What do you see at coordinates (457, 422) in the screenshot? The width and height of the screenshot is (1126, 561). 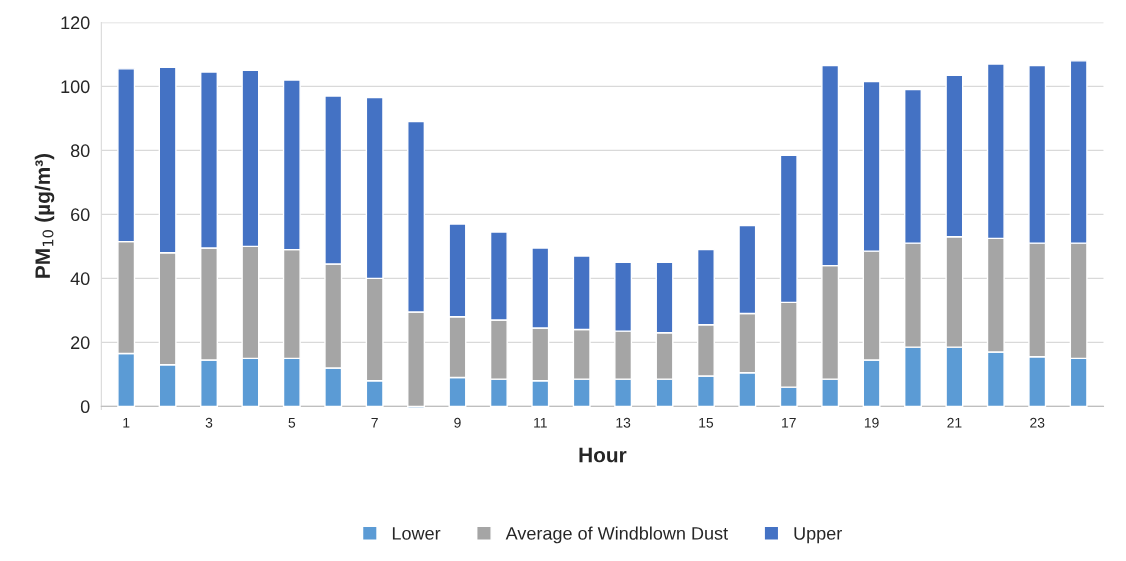 I see `x-tick-label: 9` at bounding box center [457, 422].